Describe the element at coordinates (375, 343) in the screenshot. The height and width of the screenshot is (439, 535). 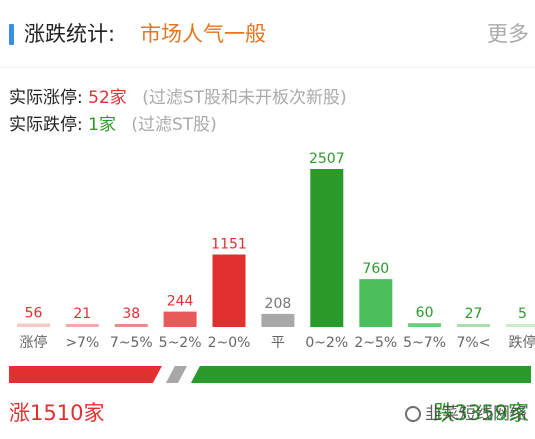
I see `category-label-7: 2~5%` at that location.